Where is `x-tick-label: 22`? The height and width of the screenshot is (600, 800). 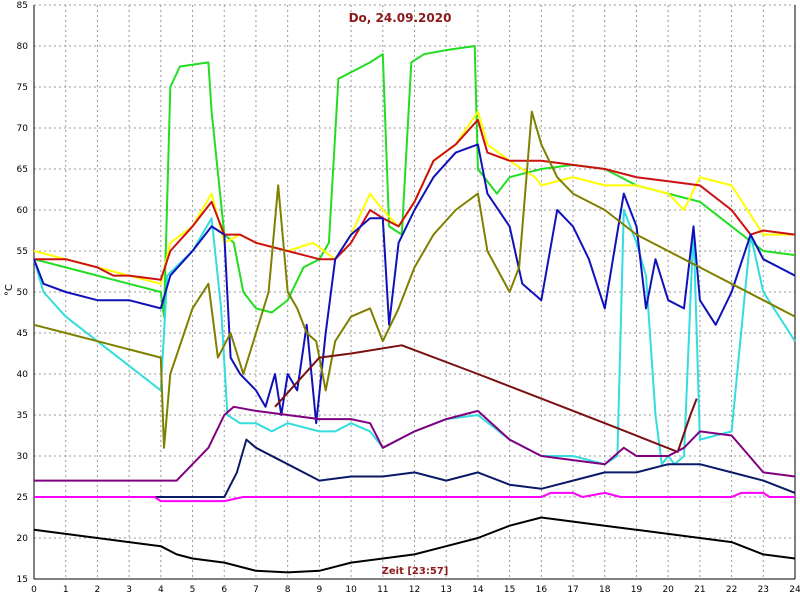 x-tick-label: 22 is located at coordinates (731, 590).